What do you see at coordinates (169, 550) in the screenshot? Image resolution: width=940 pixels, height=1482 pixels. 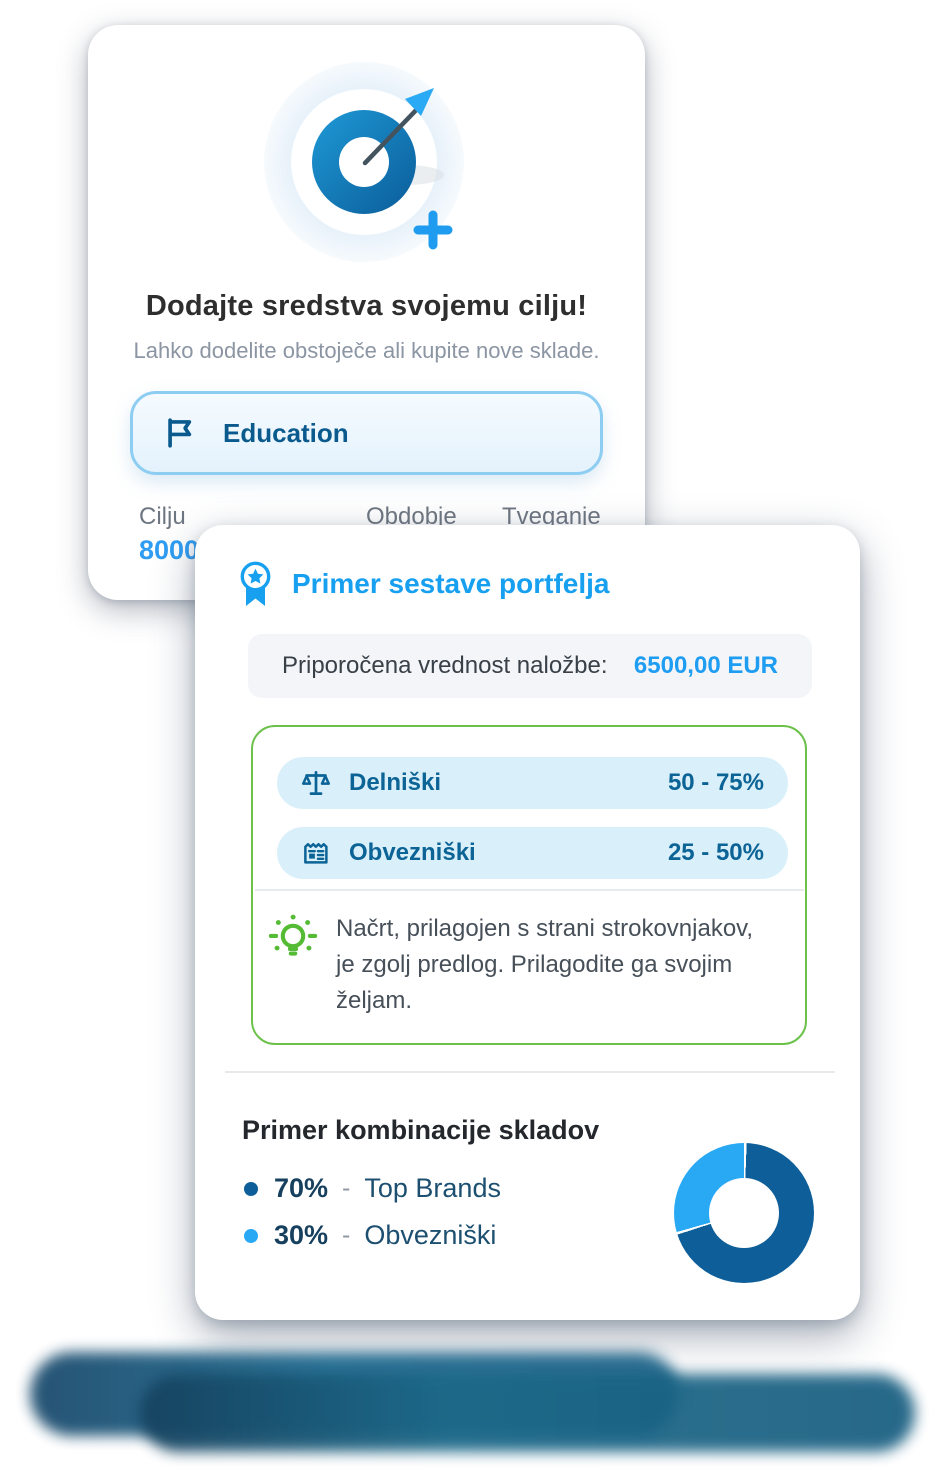 I see `goal-stat-value: 8000` at bounding box center [169, 550].